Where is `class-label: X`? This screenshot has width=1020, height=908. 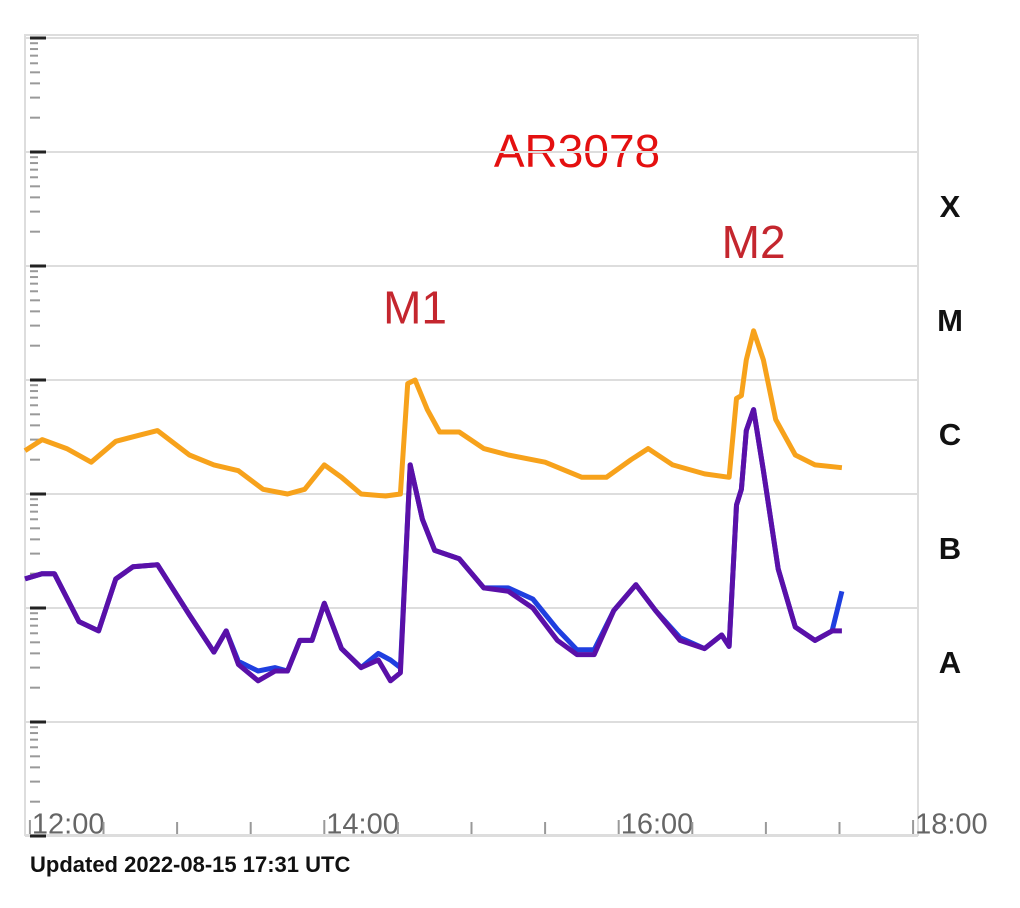
class-label: X is located at coordinates (950, 206).